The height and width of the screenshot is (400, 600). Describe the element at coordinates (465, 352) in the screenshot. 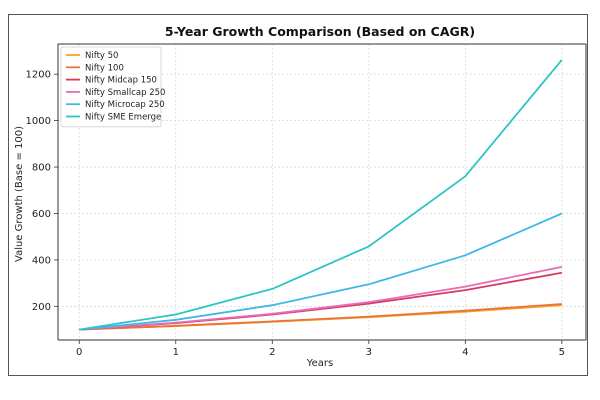

I see `x-tick-label: 4` at that location.